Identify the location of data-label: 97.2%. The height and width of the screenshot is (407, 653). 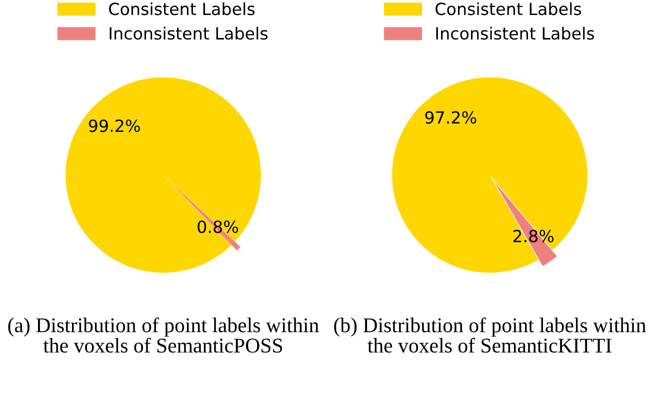
(450, 117).